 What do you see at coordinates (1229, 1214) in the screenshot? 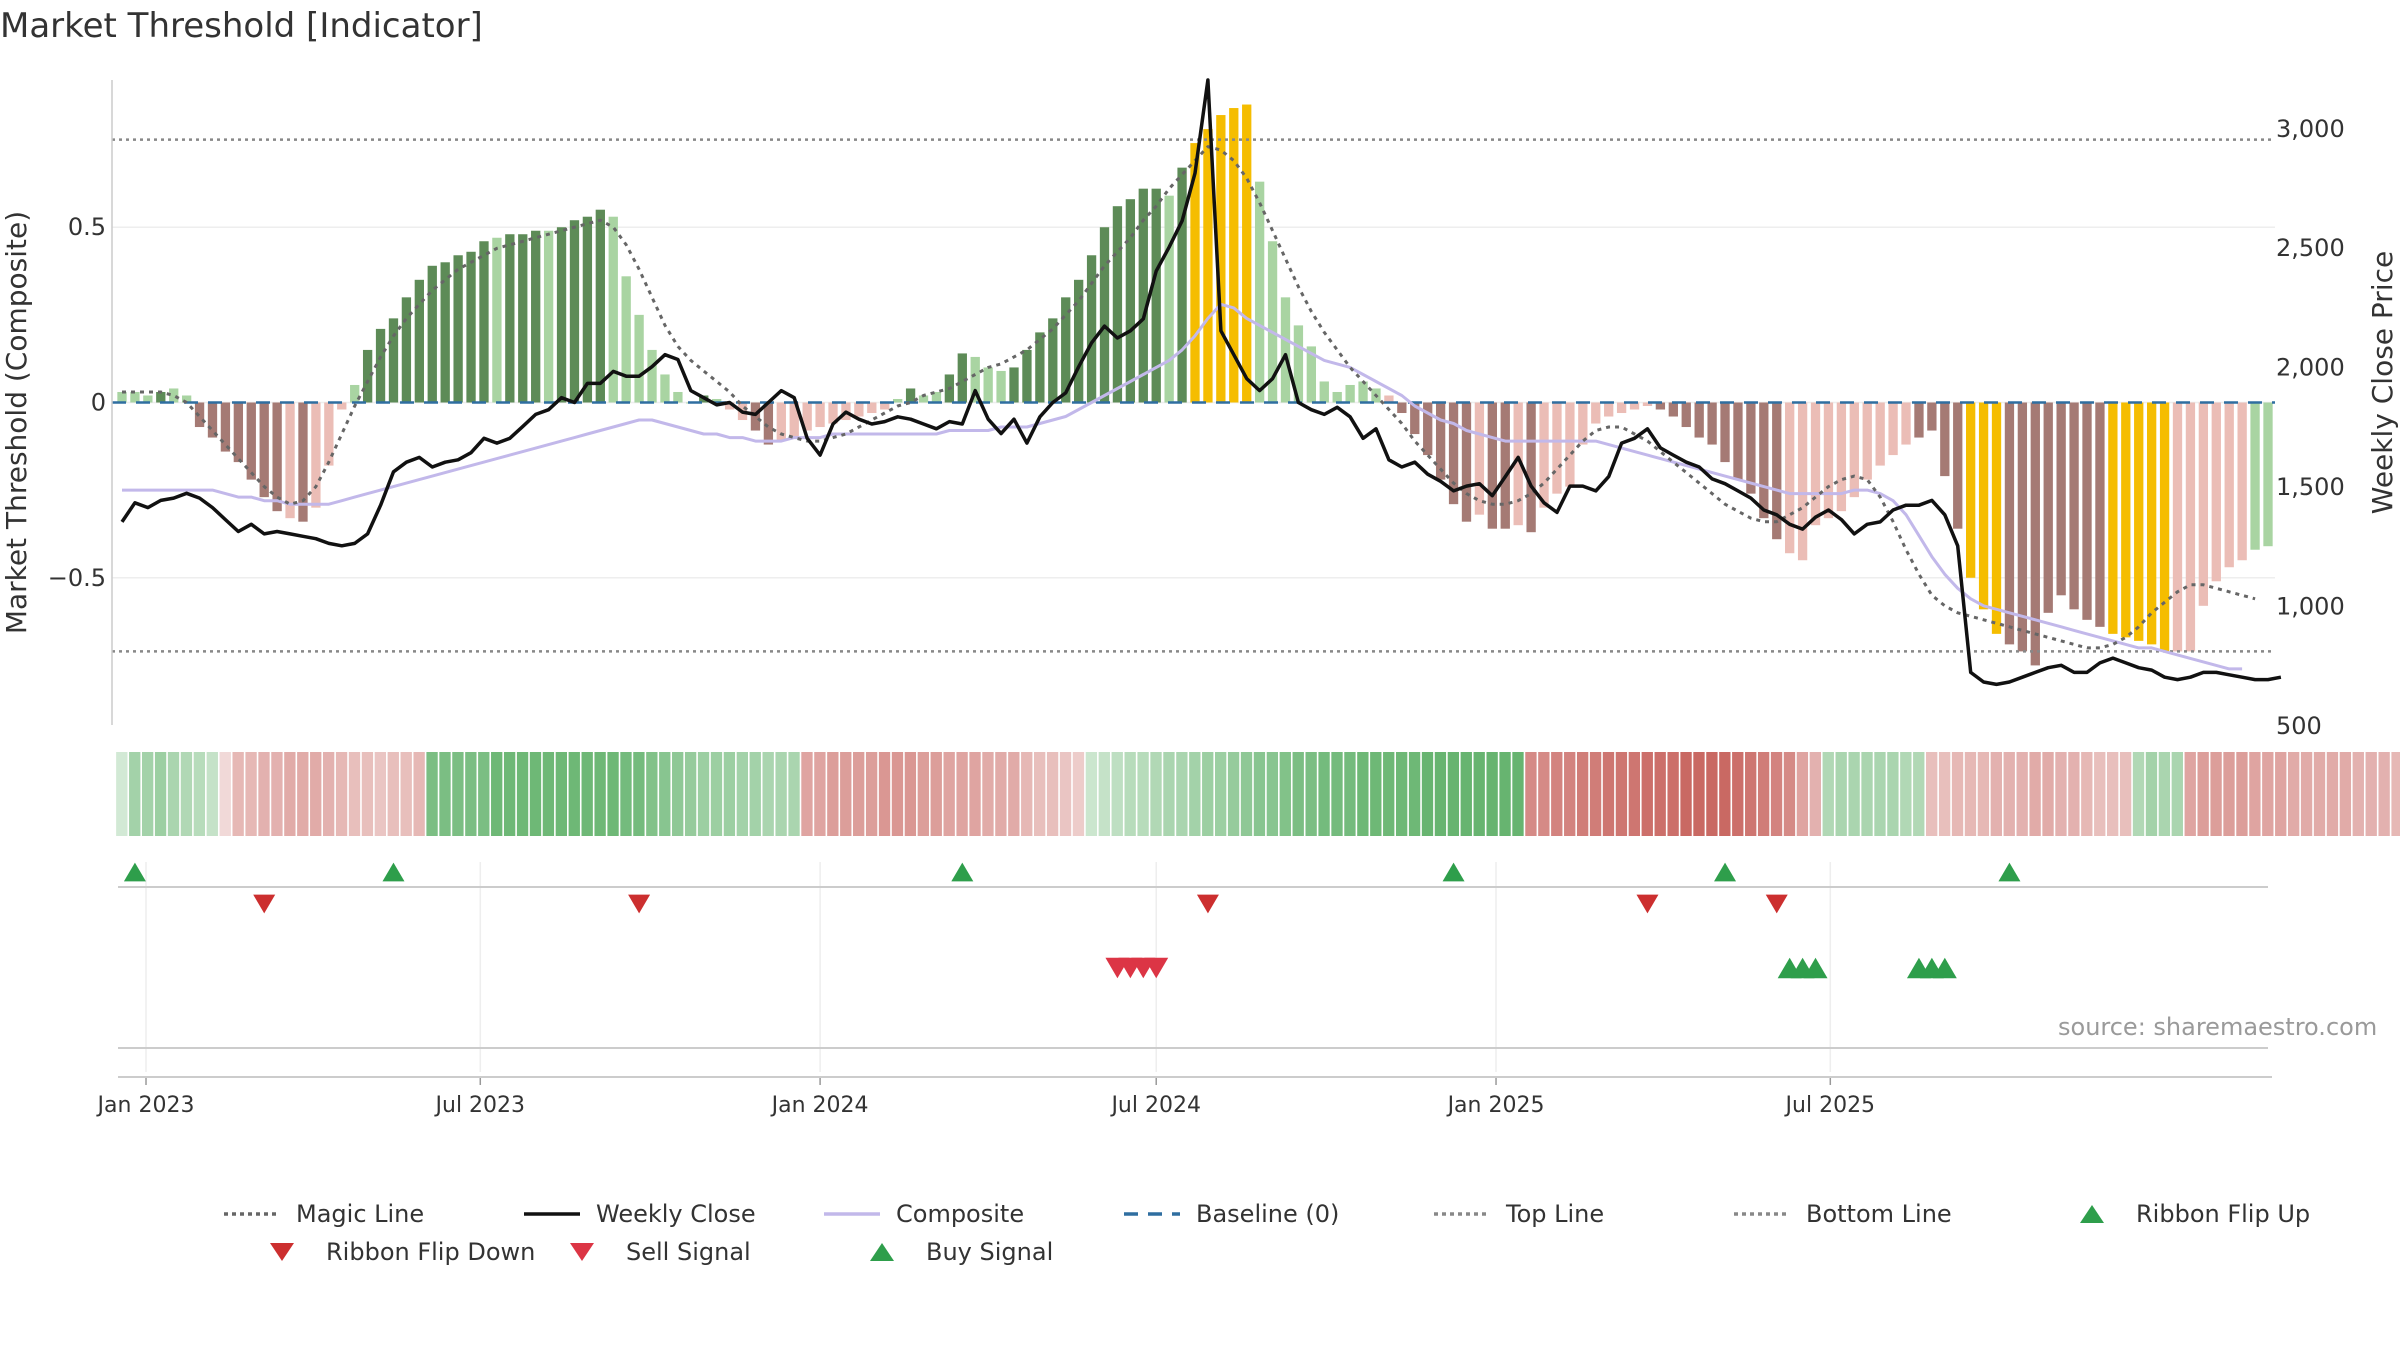
I see `legend-item-baseline-0: Baseline (0)` at bounding box center [1229, 1214].